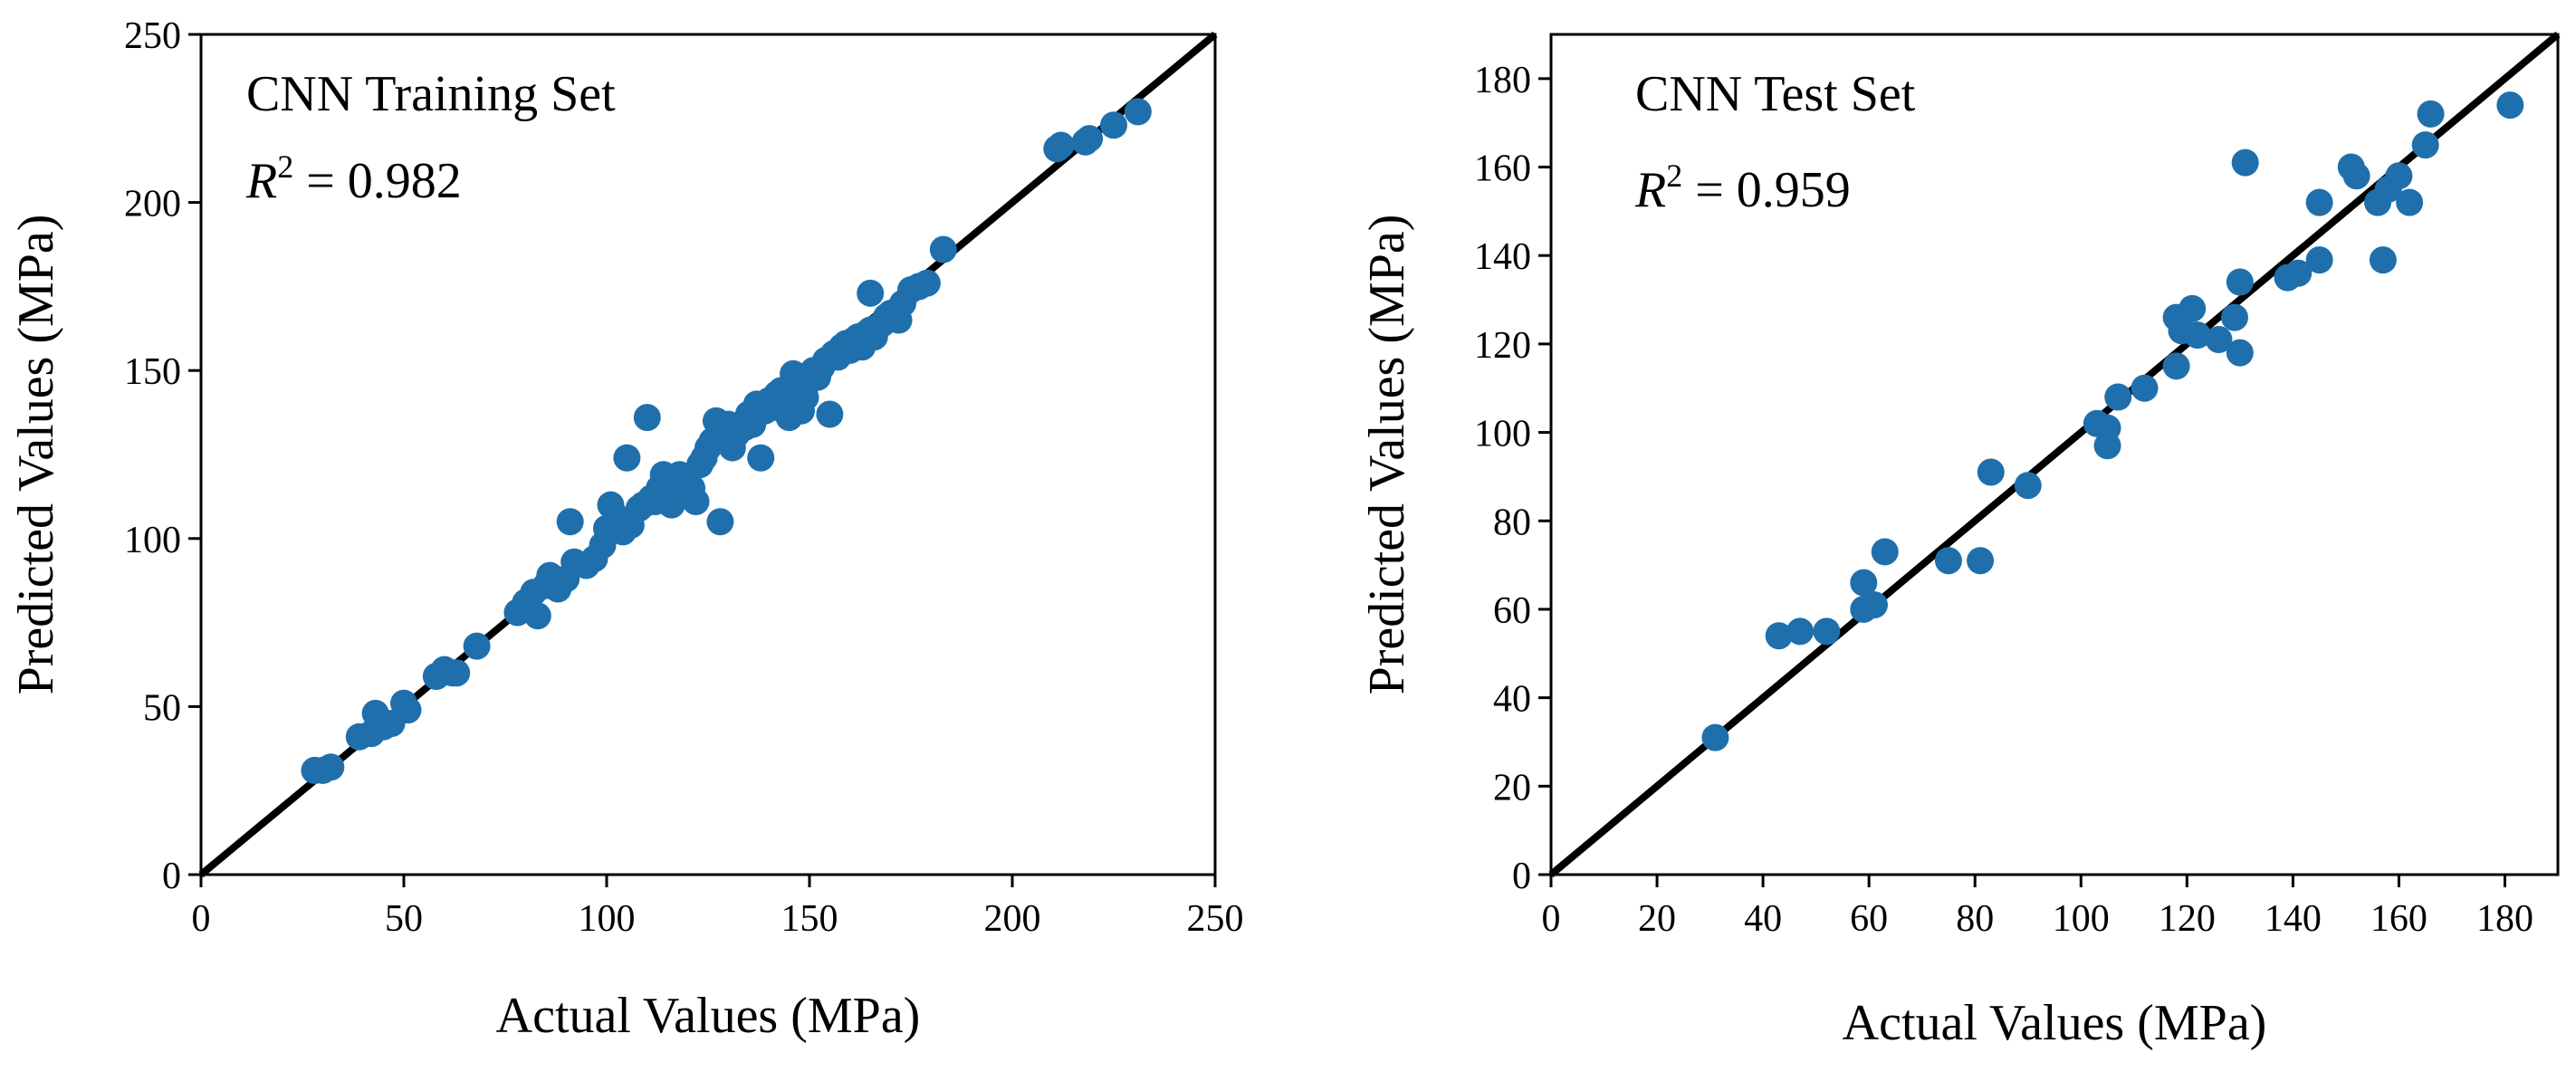 This screenshot has width=2576, height=1072. What do you see at coordinates (1763, 919) in the screenshot?
I see `x-tick-label: 40` at bounding box center [1763, 919].